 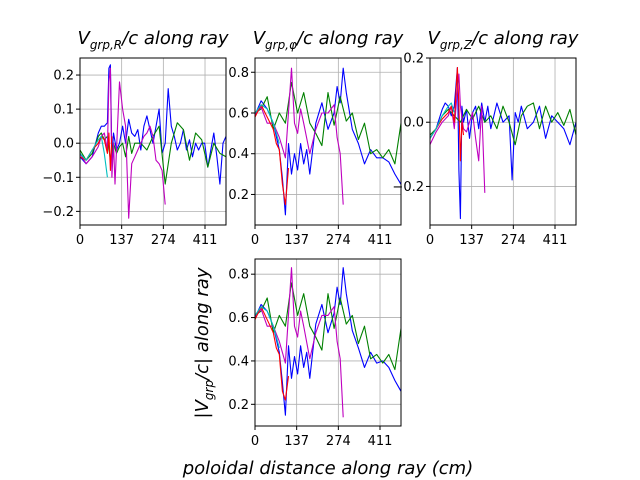 What do you see at coordinates (63, 110) in the screenshot?
I see `y-tick-label: 0.1` at bounding box center [63, 110].